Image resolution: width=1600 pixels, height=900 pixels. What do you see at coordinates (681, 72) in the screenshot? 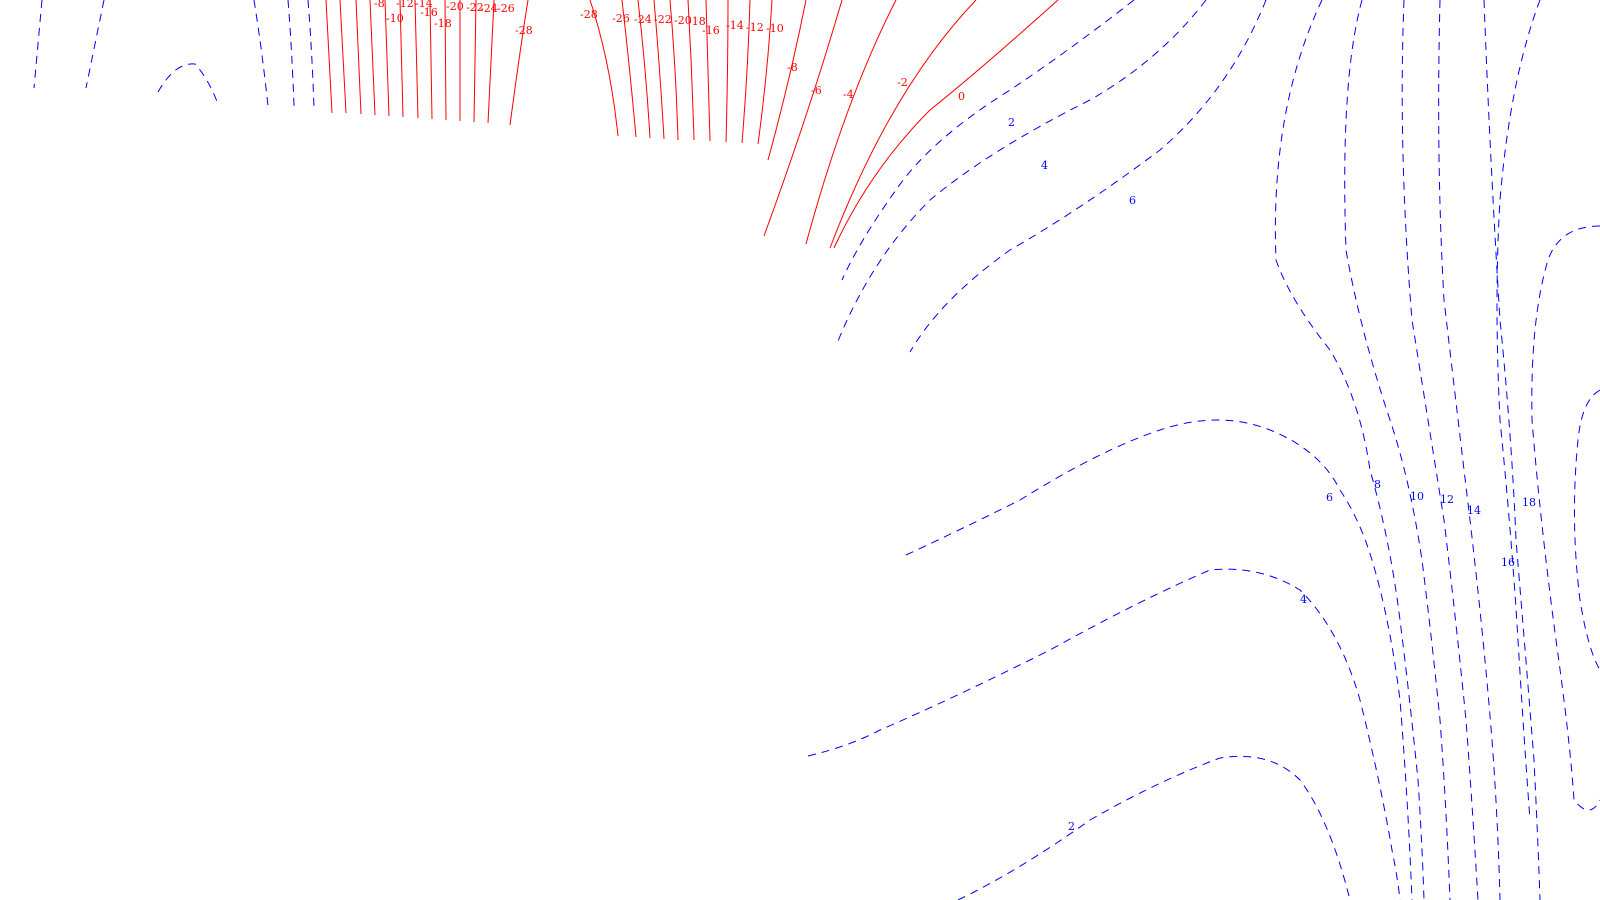
I see `negative-contours-top-mid` at bounding box center [681, 72].